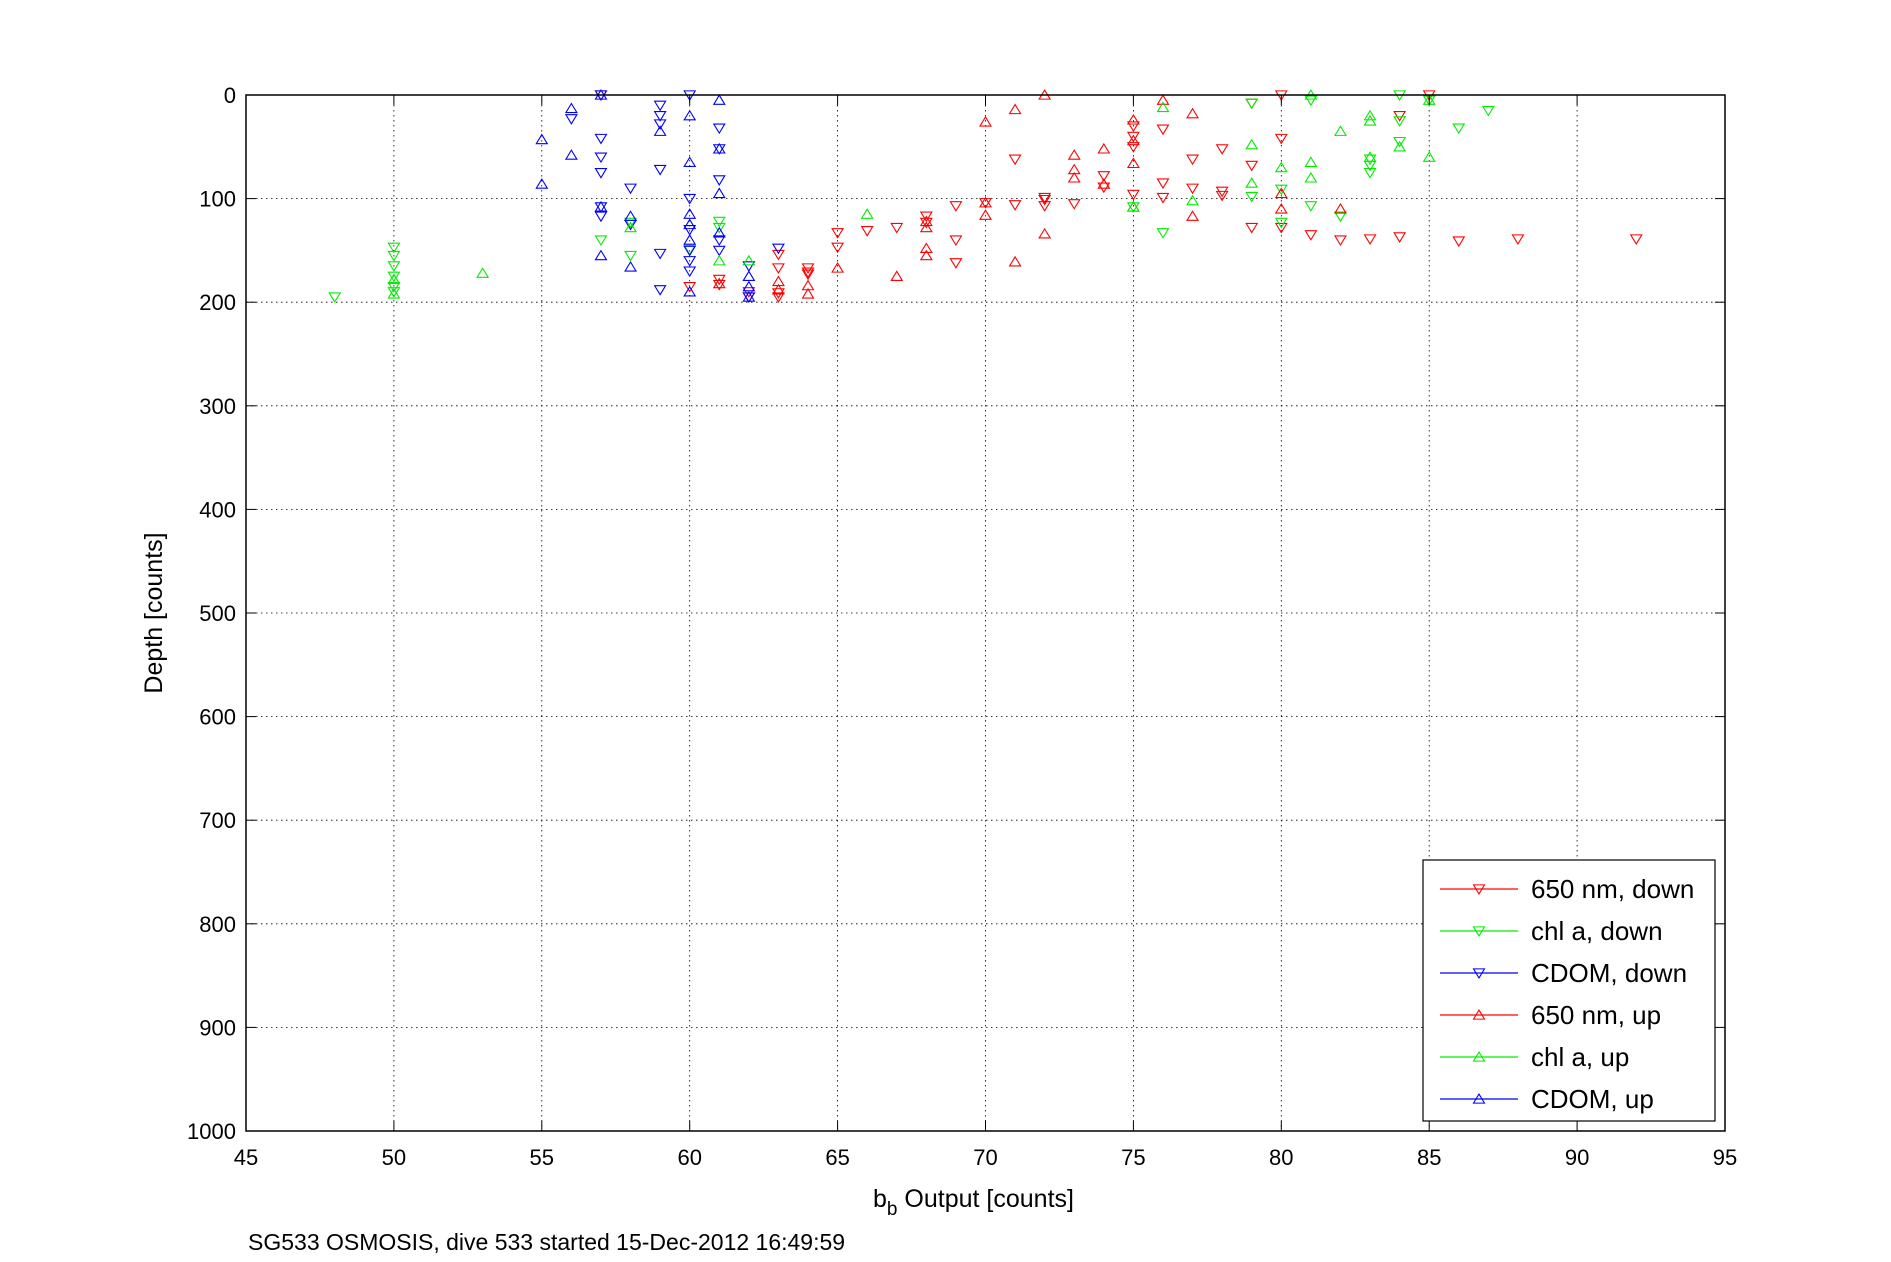 This screenshot has width=1891, height=1262. Describe the element at coordinates (1580, 1057) in the screenshot. I see `legend-label: chl a, up` at that location.